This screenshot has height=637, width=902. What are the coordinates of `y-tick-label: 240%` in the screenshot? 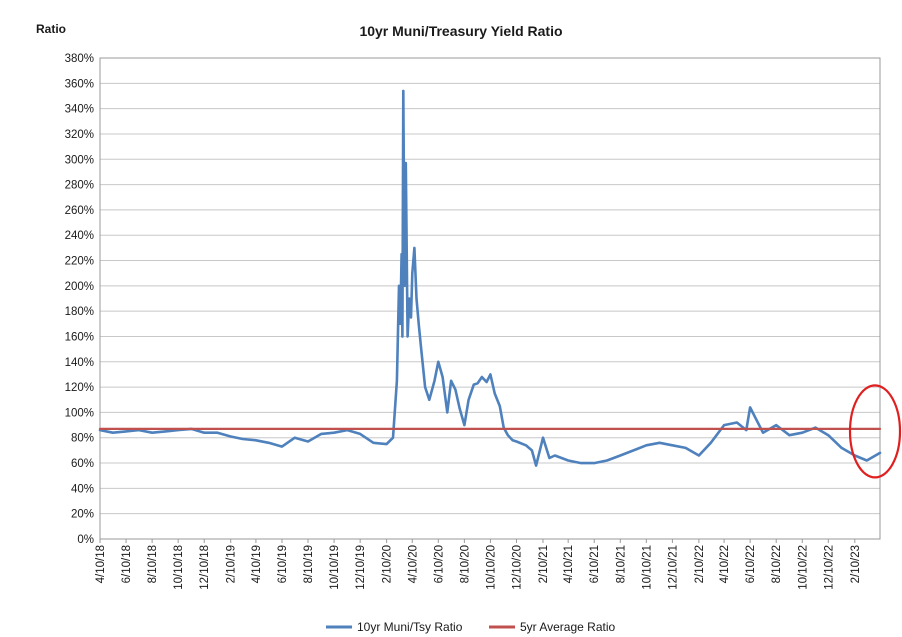 It's located at (79, 236).